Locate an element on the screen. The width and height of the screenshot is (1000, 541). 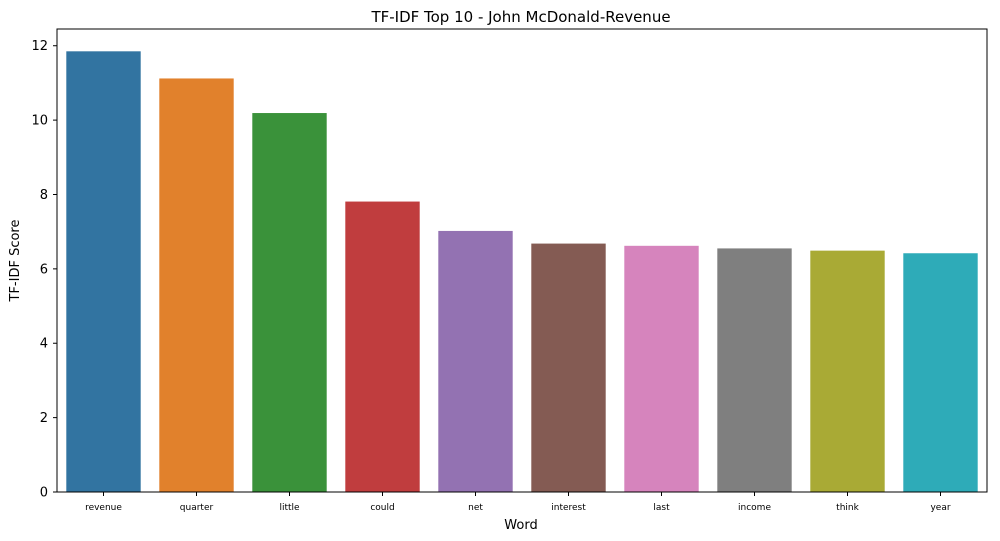
x-tick-label-could: could is located at coordinates (382, 508).